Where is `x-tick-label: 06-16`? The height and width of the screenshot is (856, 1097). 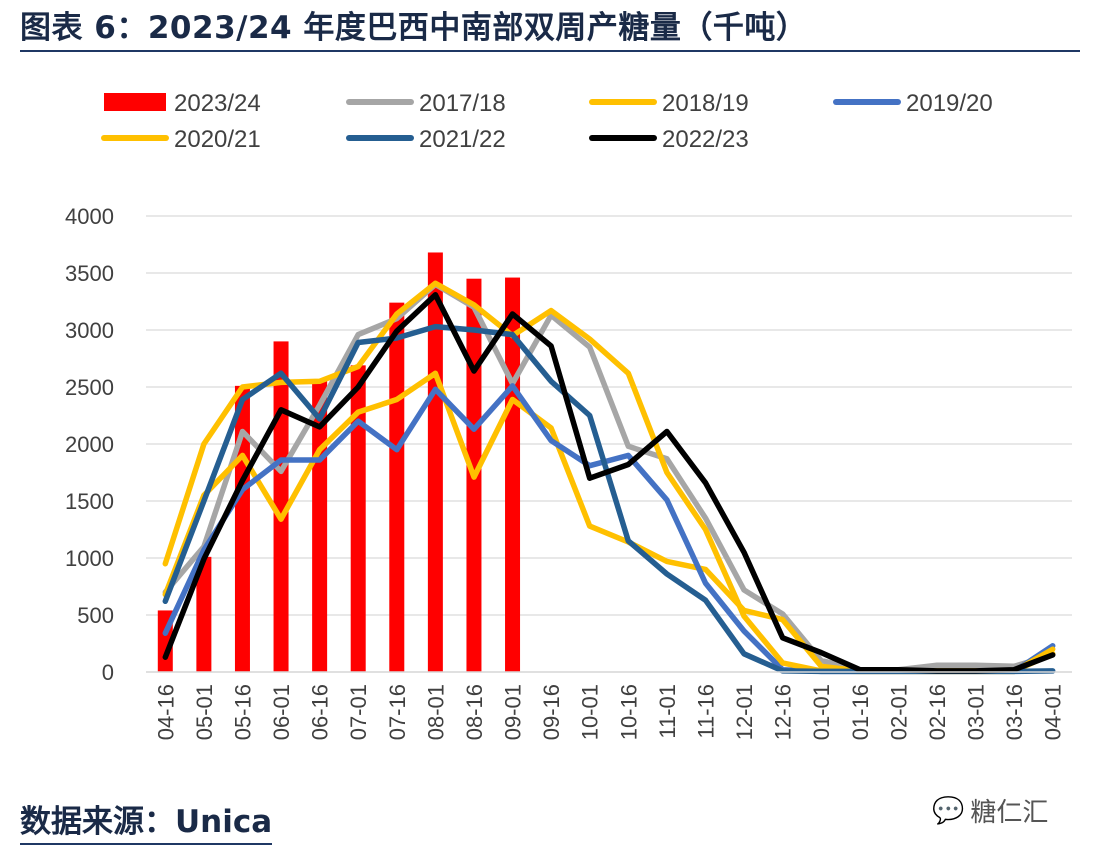 x-tick-label: 06-16 is located at coordinates (320, 712).